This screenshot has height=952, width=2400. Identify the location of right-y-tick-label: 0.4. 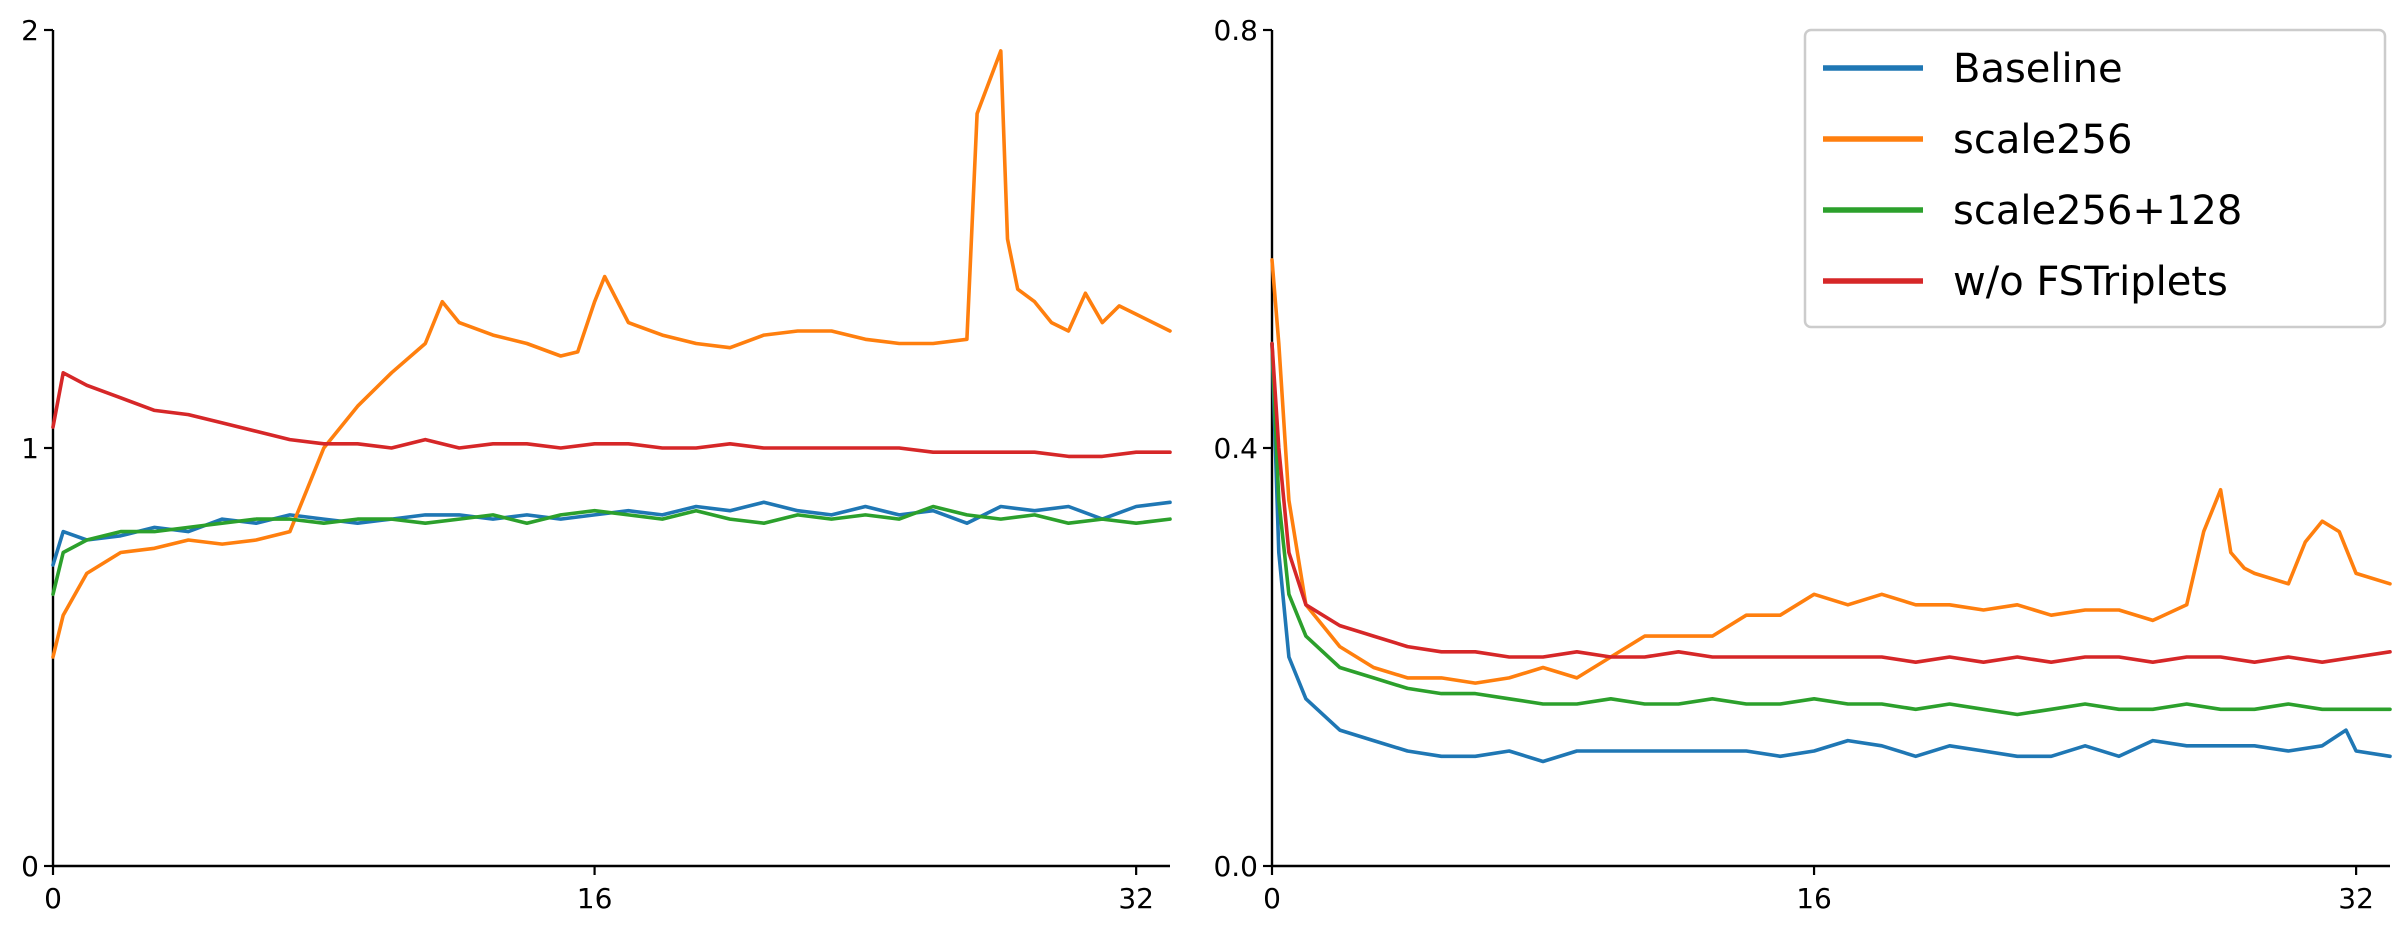
(1235, 448).